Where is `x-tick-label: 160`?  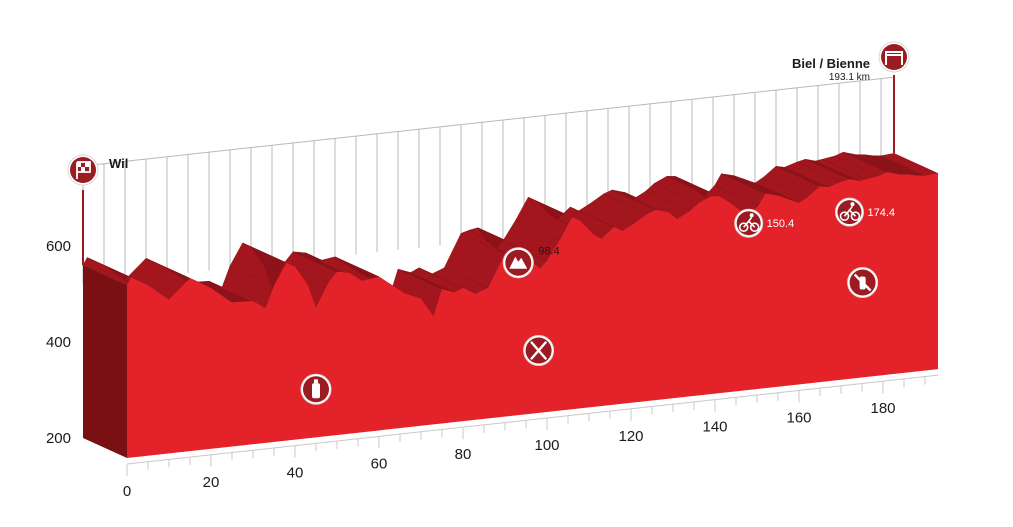 x-tick-label: 160 is located at coordinates (798, 417).